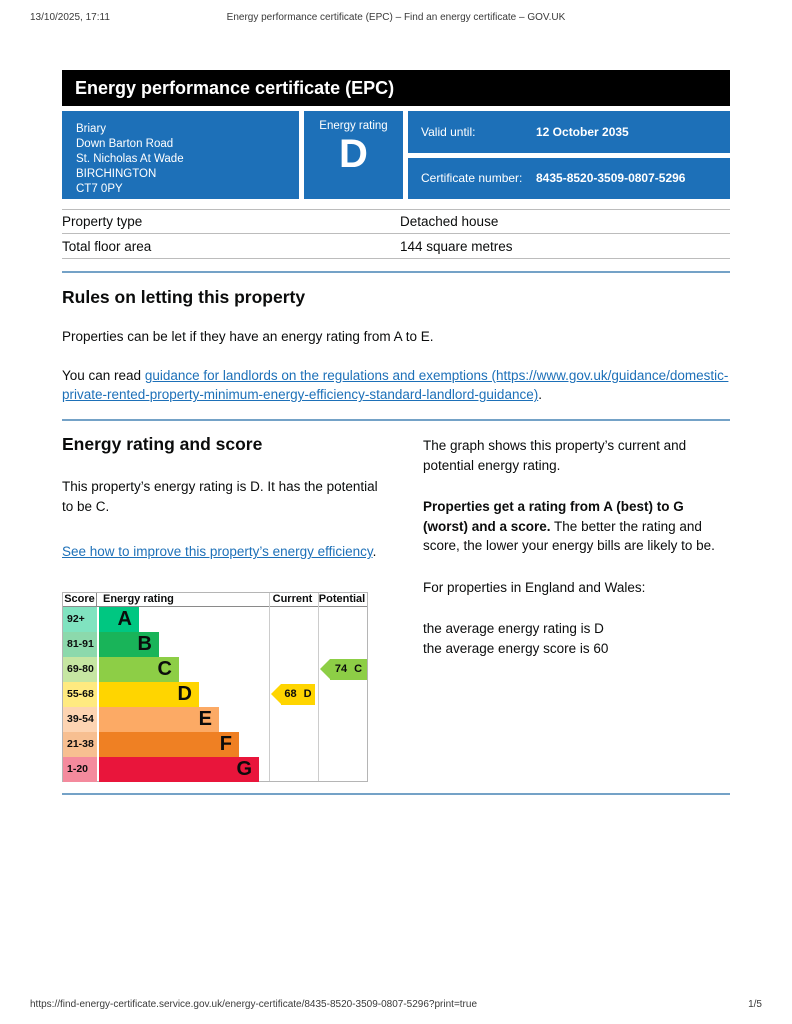  I want to click on certificate-number-label: Certificate number:, so click(472, 178).